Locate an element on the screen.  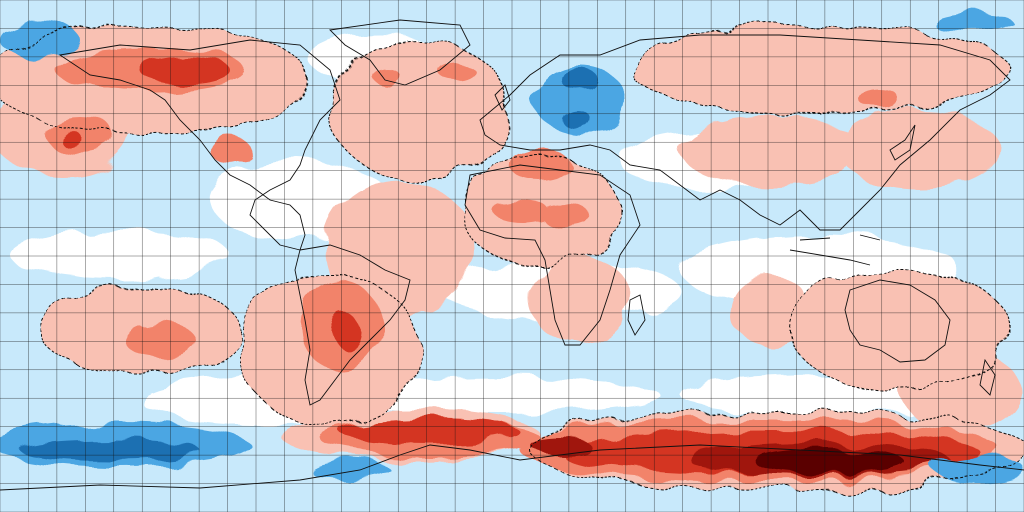
madagascar-coast is located at coordinates (636, 315).